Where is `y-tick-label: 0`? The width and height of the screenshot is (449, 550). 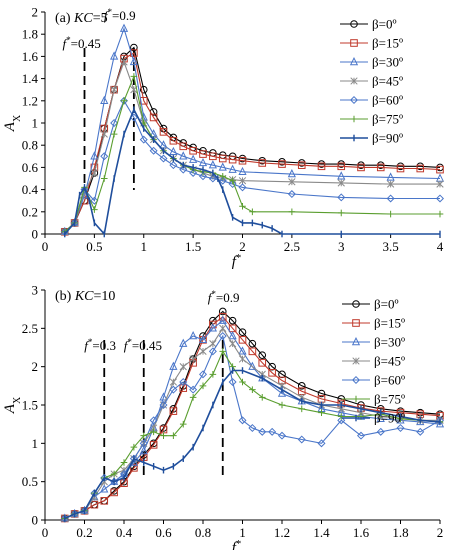 y-tick-label: 0 is located at coordinates (35, 520).